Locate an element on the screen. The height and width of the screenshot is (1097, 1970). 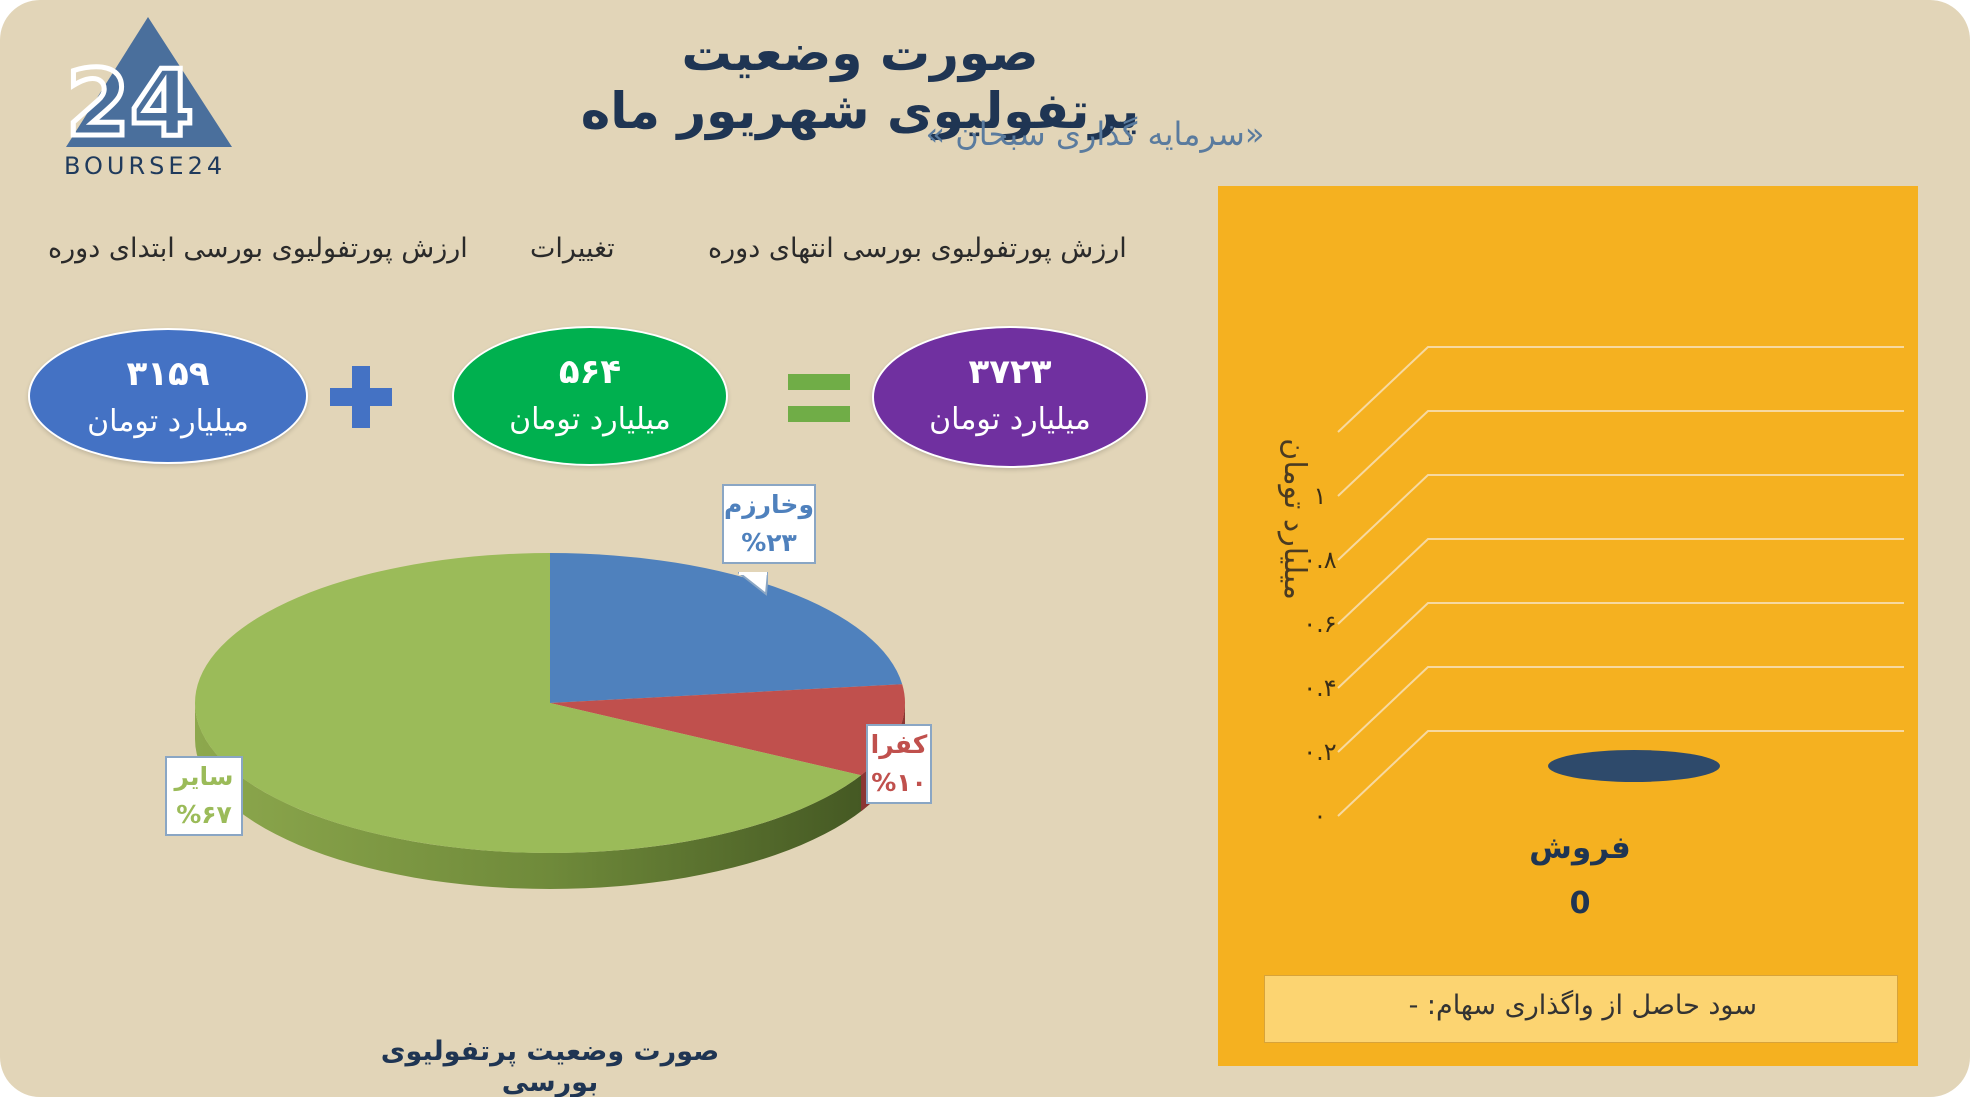
equals-icon is located at coordinates (819, 398).